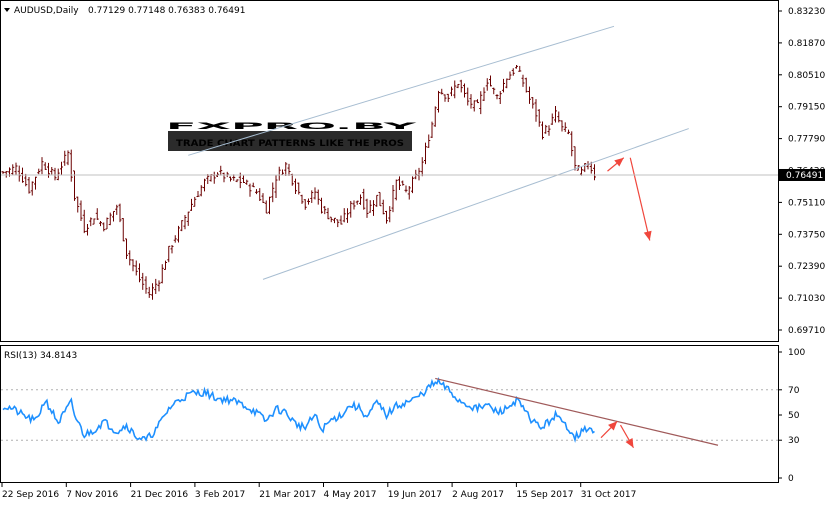 This screenshot has width=828, height=509. What do you see at coordinates (647, 235) in the screenshot?
I see `forecast-down-arrow-head` at bounding box center [647, 235].